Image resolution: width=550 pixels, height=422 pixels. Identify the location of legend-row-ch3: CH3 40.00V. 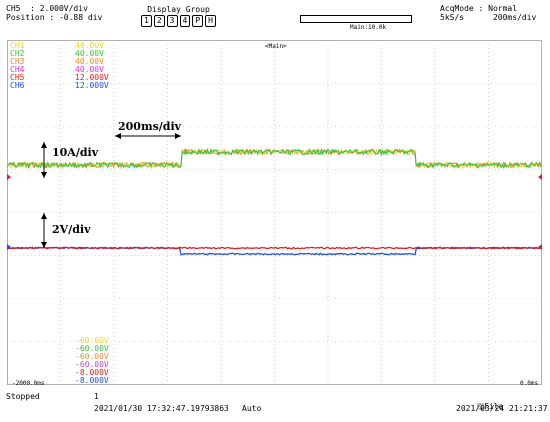
(57, 61).